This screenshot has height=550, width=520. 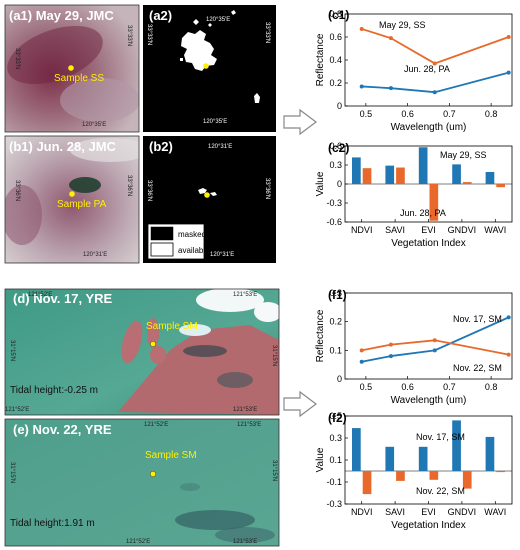 I want to click on f2-ytick-label: 0.5, so click(x=335, y=416).